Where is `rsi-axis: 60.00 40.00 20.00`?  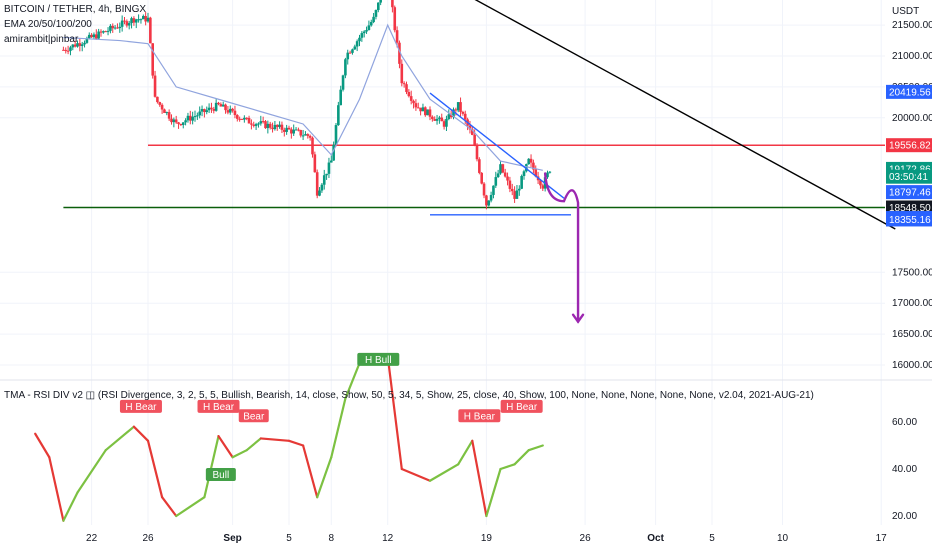
rsi-axis: 60.00 40.00 20.00 is located at coordinates (904, 469).